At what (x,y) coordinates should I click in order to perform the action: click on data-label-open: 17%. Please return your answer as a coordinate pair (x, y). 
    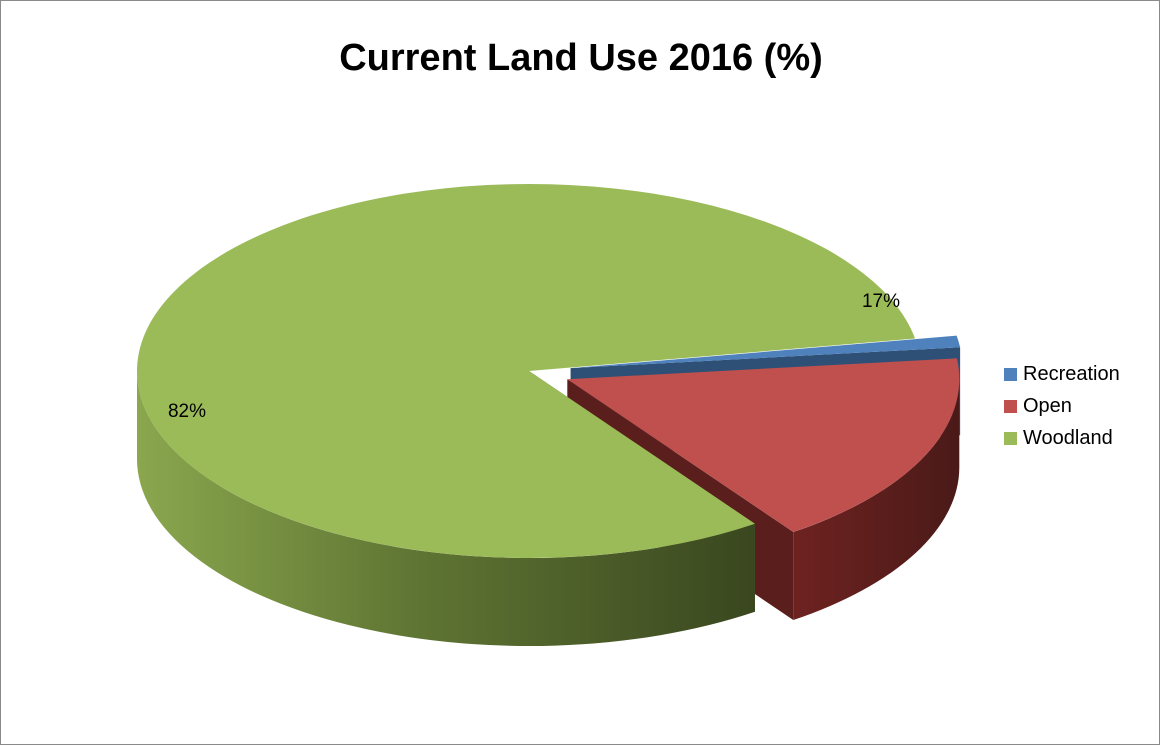
    Looking at the image, I should click on (881, 301).